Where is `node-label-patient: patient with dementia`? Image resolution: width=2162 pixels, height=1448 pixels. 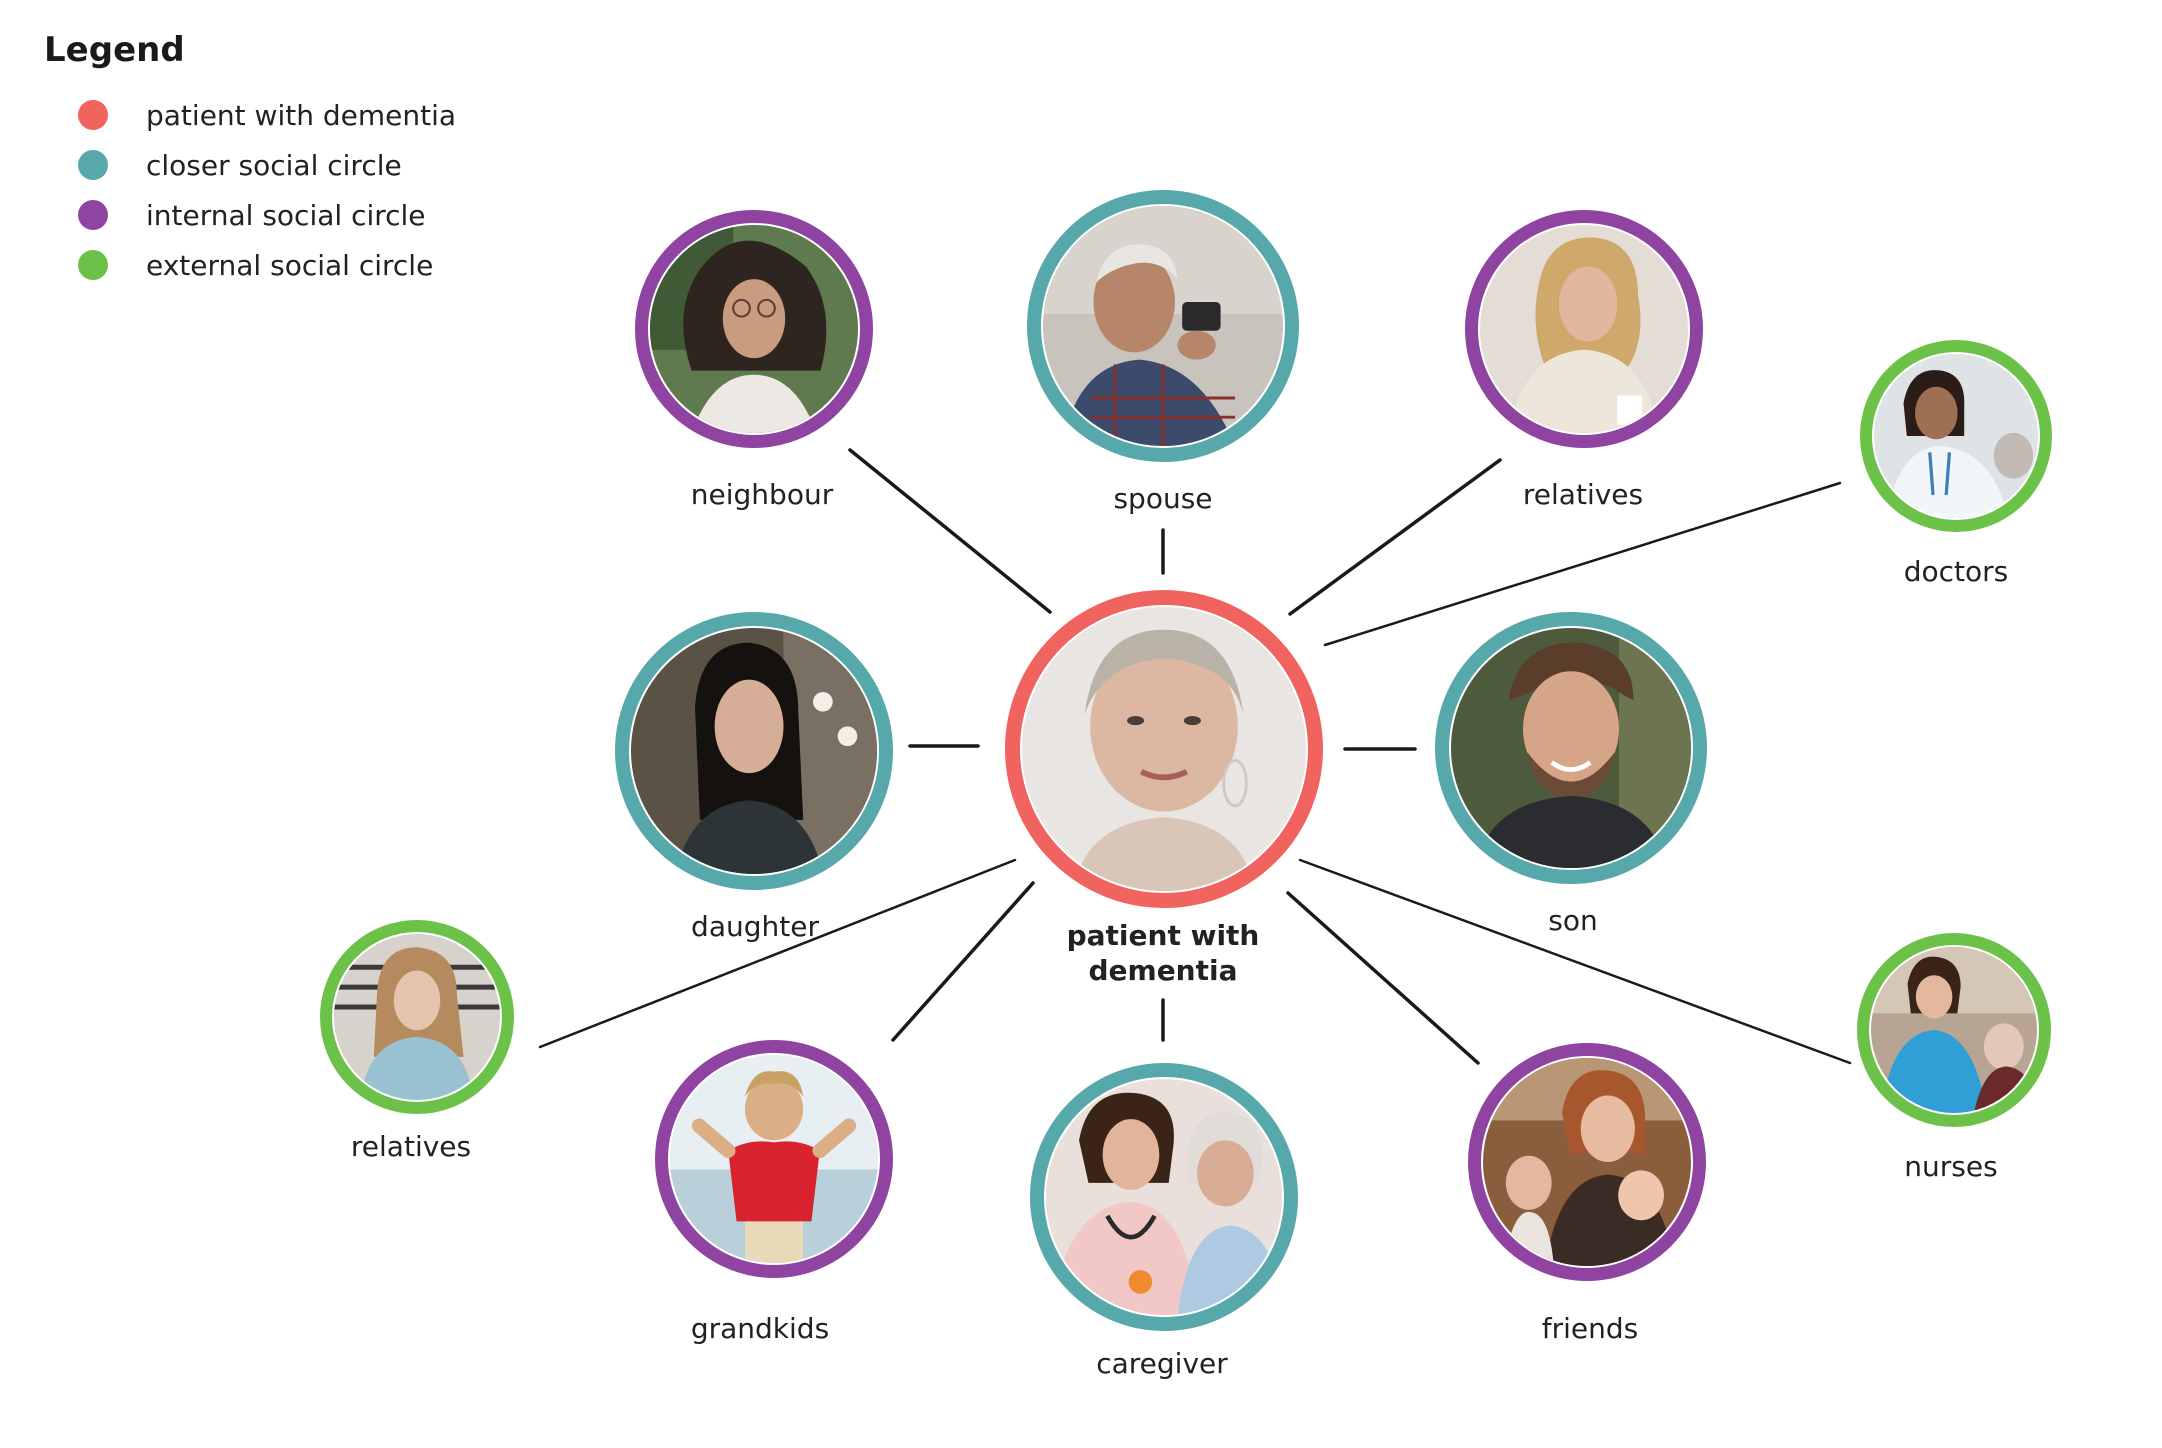 node-label-patient: patient with dementia is located at coordinates (1163, 953).